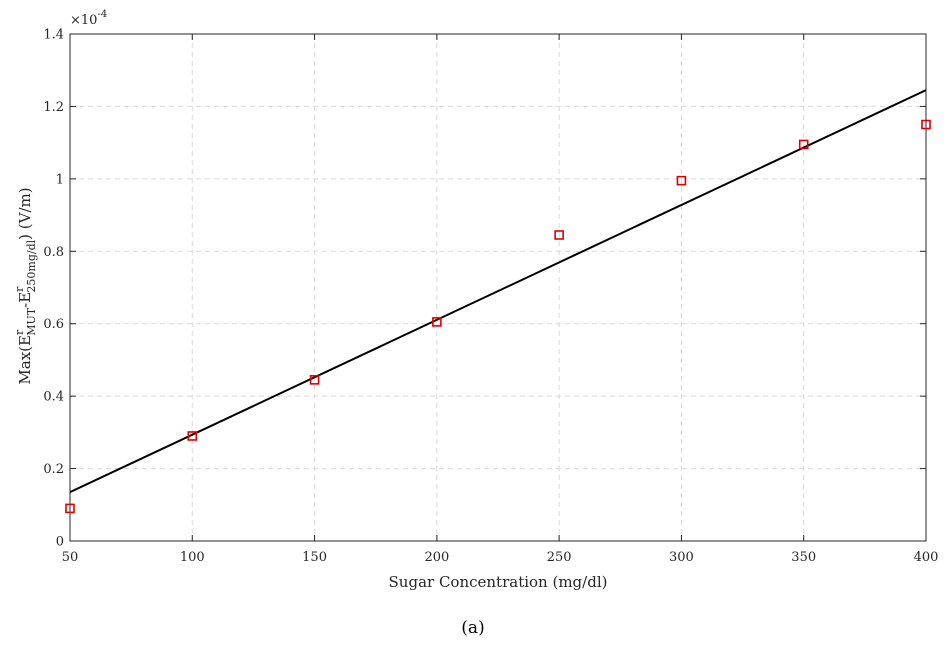 This screenshot has width=947, height=652. What do you see at coordinates (53, 469) in the screenshot?
I see `y-tick-label: 0.2` at bounding box center [53, 469].